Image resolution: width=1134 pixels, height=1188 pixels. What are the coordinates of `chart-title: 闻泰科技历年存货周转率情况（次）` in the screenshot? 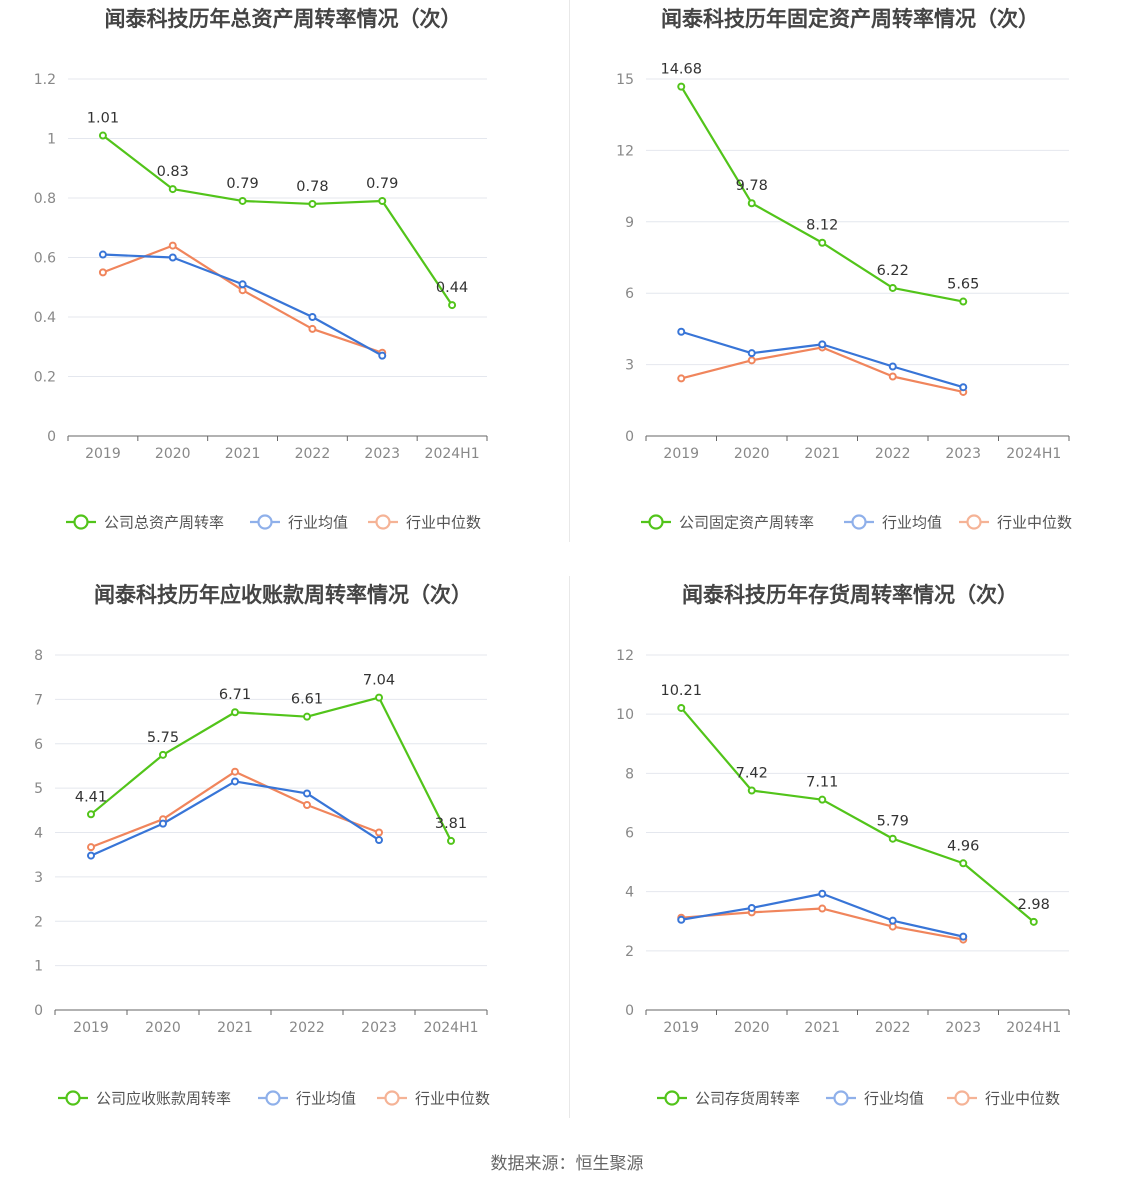 It's located at (850, 595).